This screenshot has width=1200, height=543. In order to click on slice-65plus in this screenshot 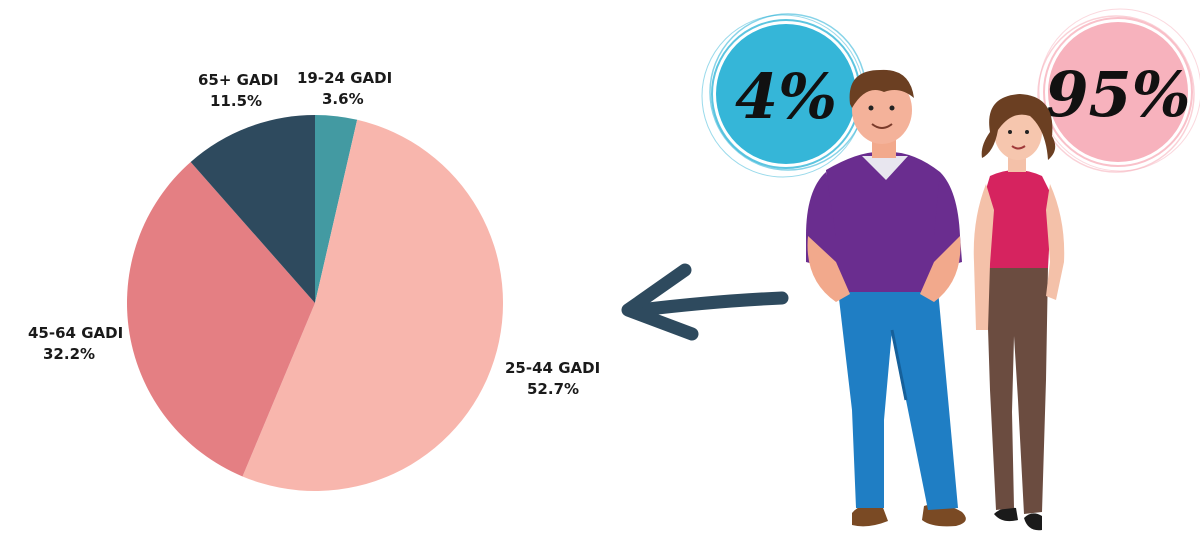, I will do `click(252, 209)`.